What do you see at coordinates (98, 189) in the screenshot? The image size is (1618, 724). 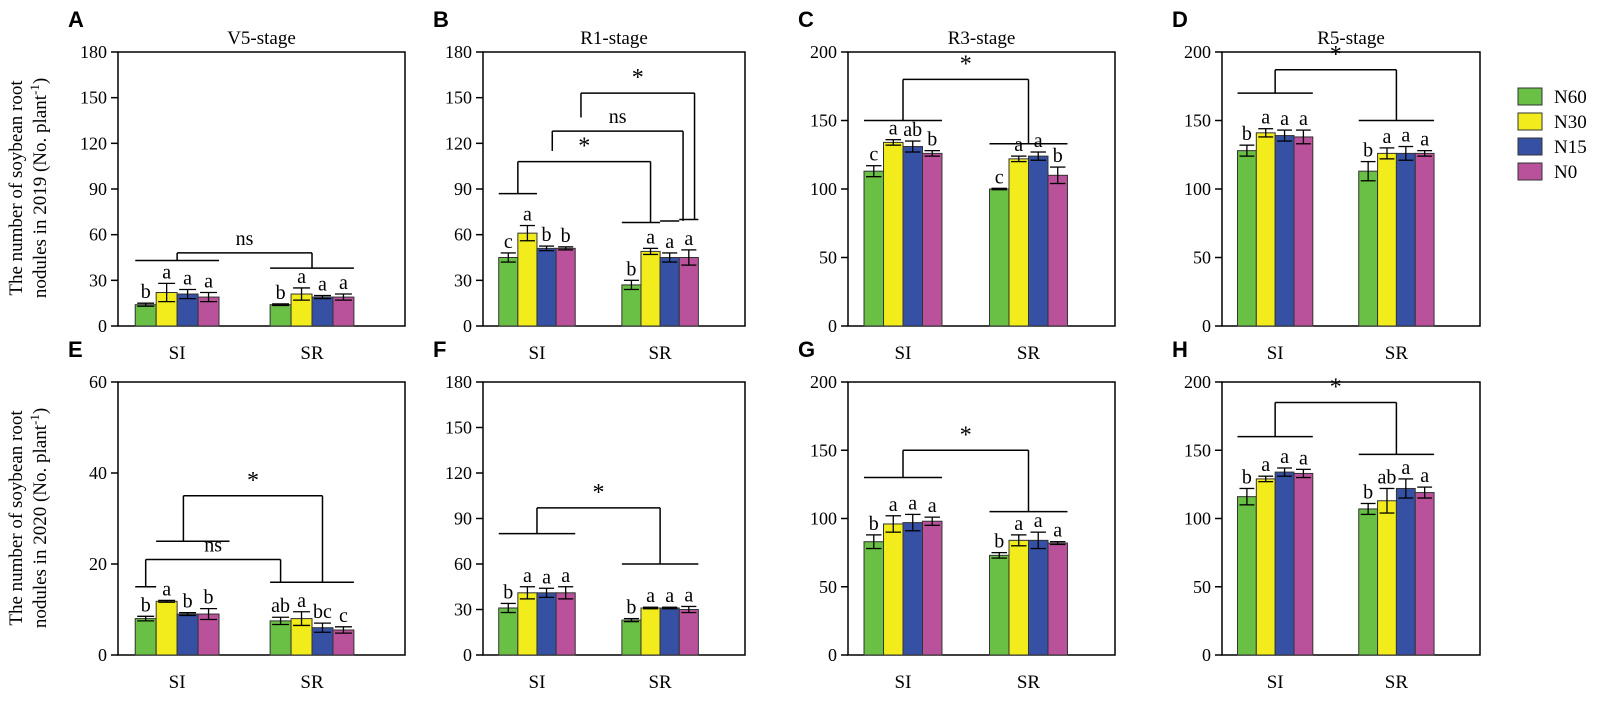 I see `y-tick-label: 90` at bounding box center [98, 189].